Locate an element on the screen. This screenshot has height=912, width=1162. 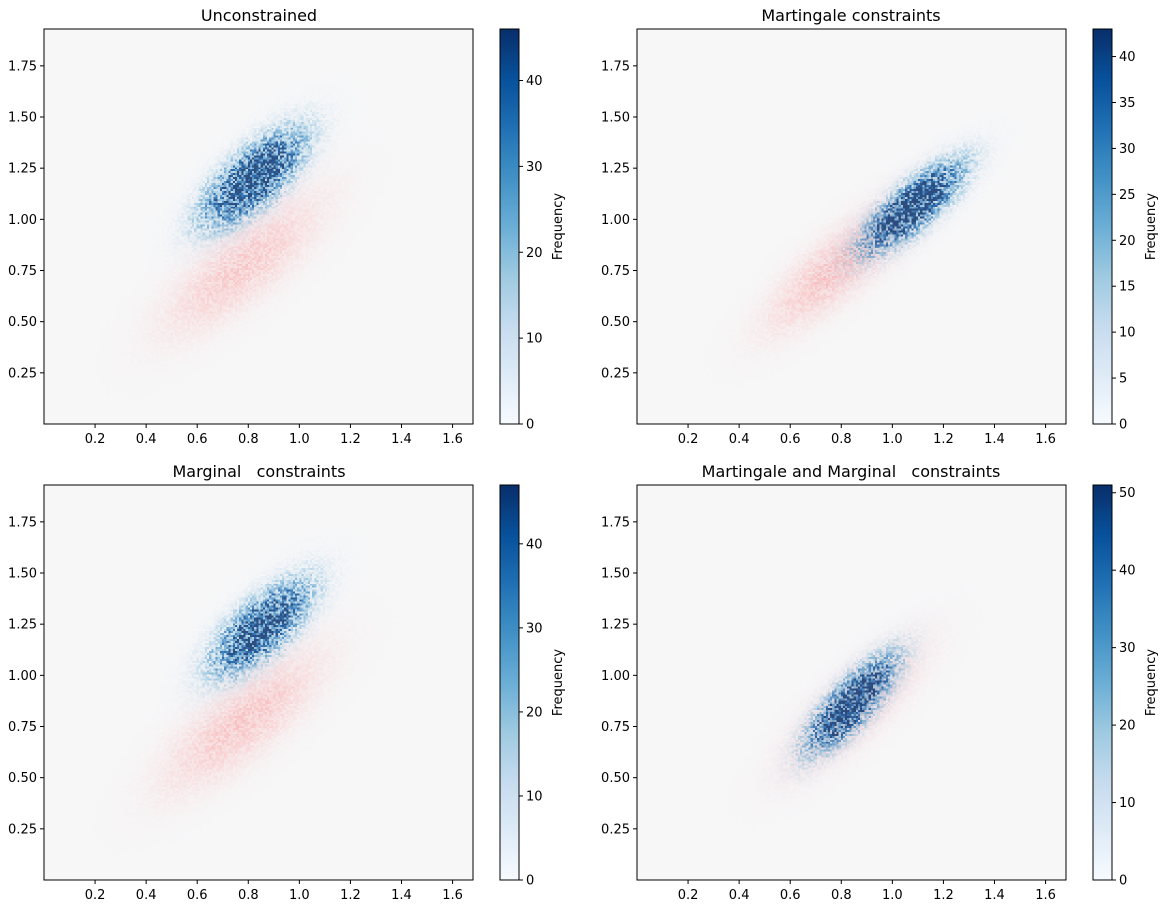
subplot-title: Marginal constraints is located at coordinates (258, 471).